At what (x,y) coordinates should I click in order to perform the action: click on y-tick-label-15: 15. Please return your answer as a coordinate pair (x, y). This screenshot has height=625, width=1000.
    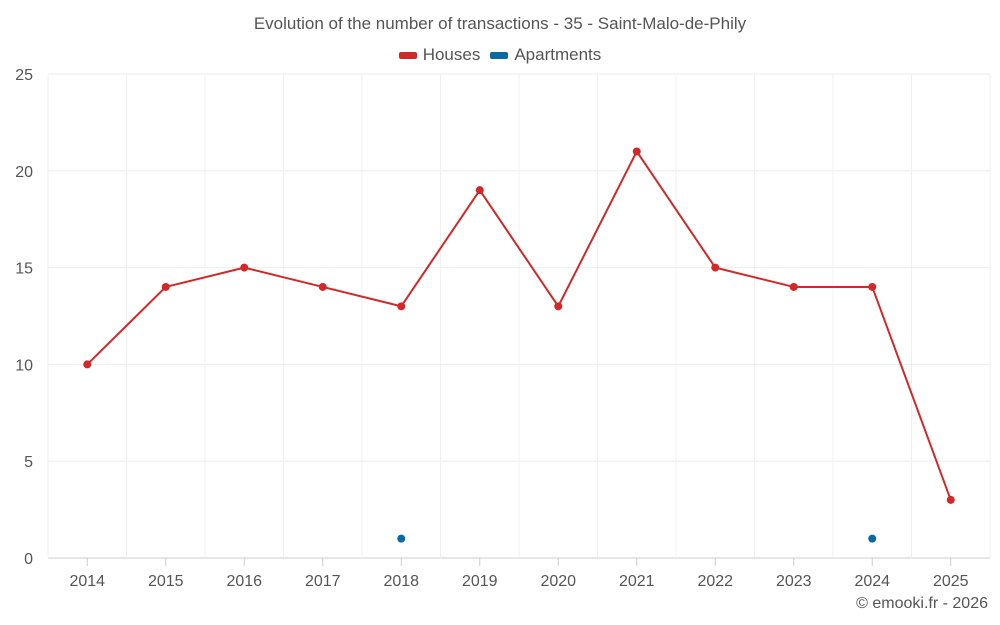
    Looking at the image, I should click on (24, 269).